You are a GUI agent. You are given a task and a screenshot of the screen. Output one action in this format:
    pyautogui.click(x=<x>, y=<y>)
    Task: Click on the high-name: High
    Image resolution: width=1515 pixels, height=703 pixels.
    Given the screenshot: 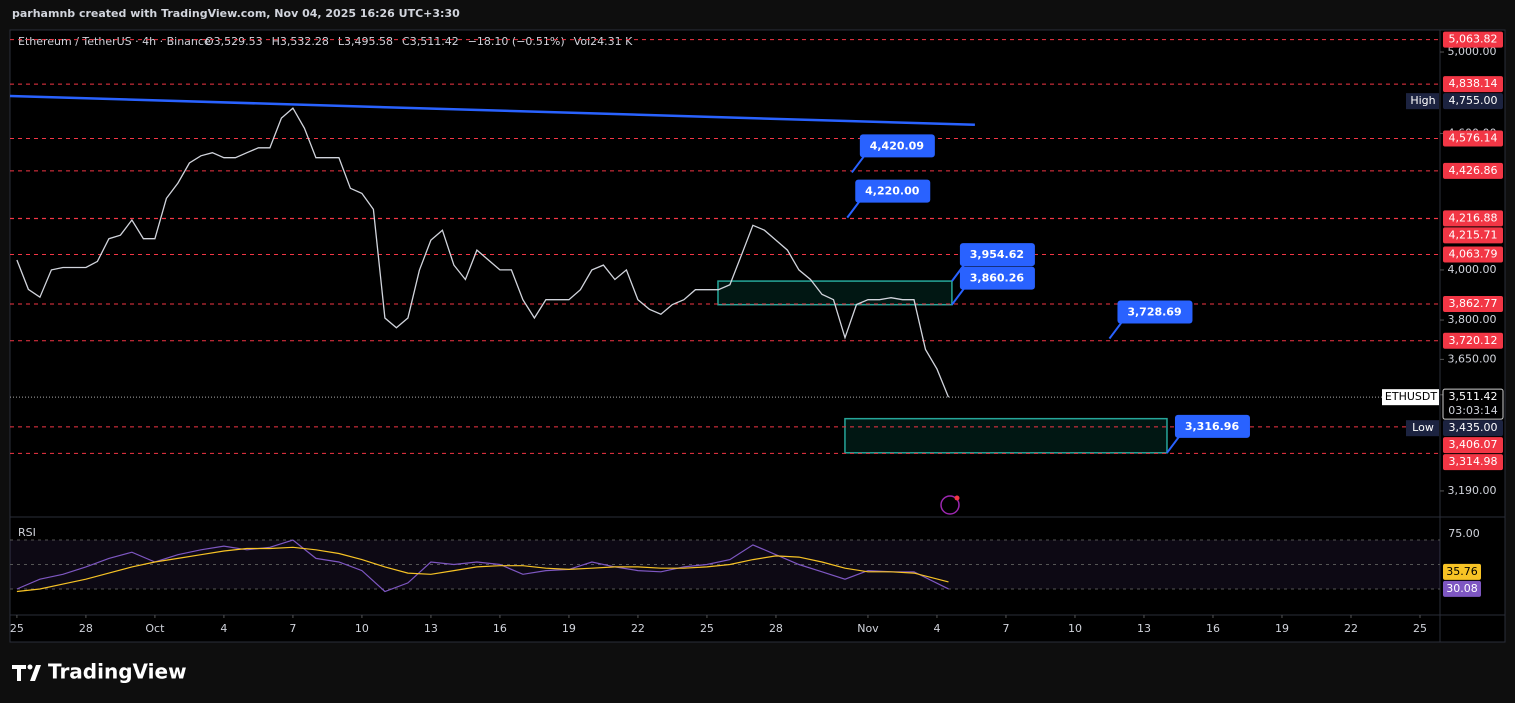 What is the action you would take?
    pyautogui.click(x=1422, y=100)
    